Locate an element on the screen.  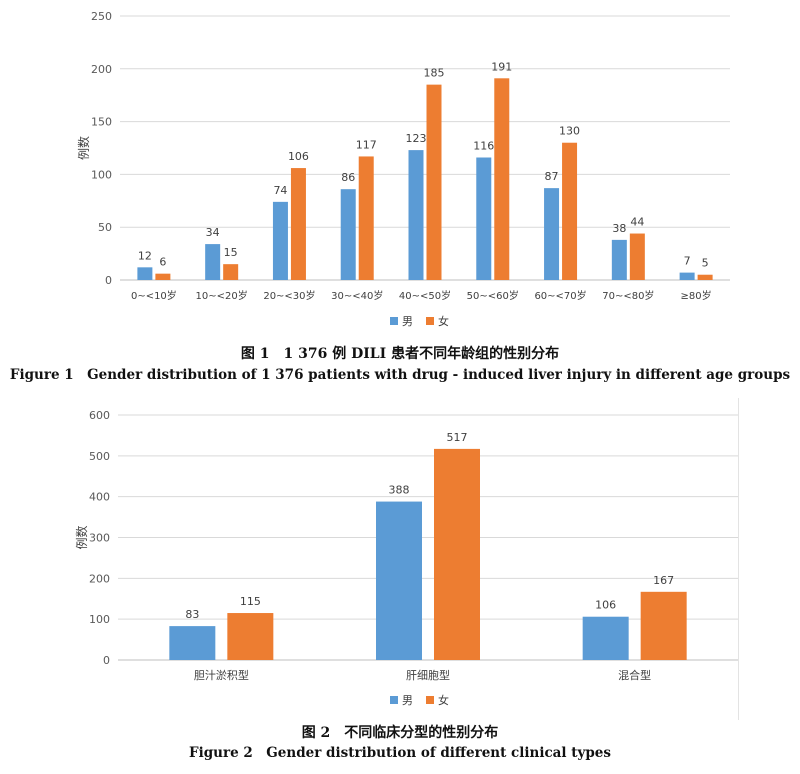
y-tick-label: 150 is located at coordinates (101, 122).